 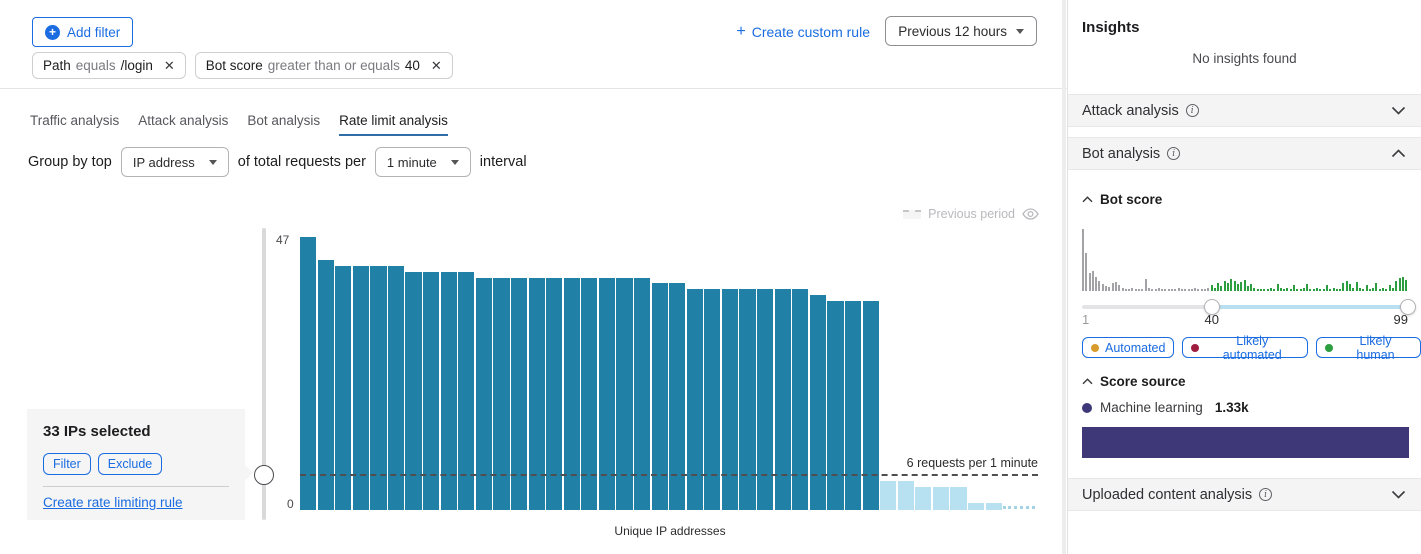 What do you see at coordinates (1244, 153) in the screenshot?
I see `section-bot-analysis: Bot analysis i` at bounding box center [1244, 153].